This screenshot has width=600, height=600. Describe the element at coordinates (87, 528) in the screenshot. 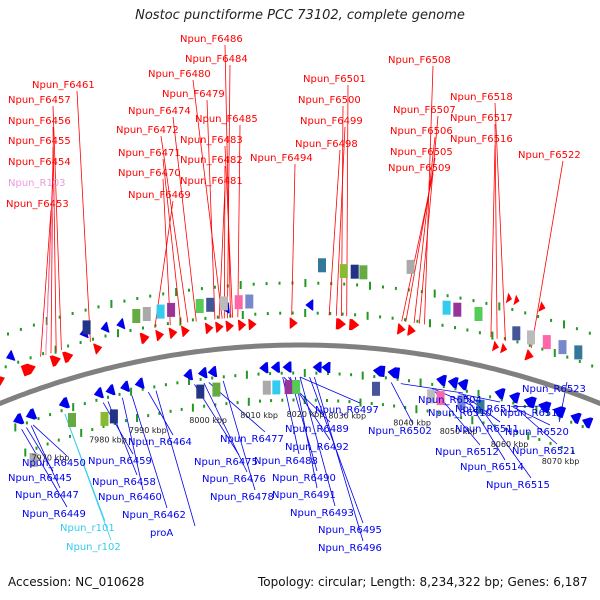

I see `gene-label: Npun_r101` at that location.